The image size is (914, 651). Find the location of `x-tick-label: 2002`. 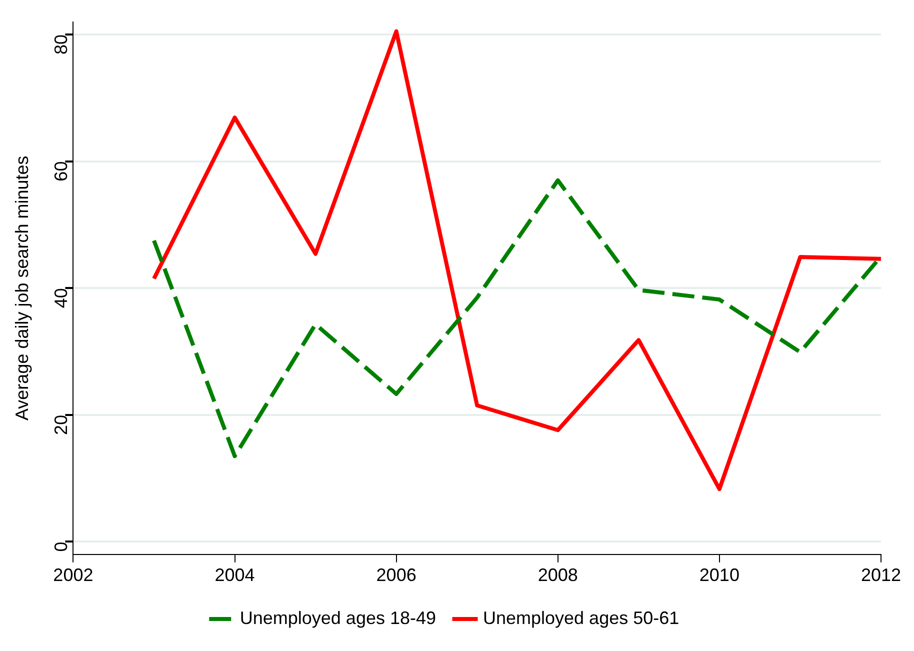

x-tick-label: 2002 is located at coordinates (73, 575).